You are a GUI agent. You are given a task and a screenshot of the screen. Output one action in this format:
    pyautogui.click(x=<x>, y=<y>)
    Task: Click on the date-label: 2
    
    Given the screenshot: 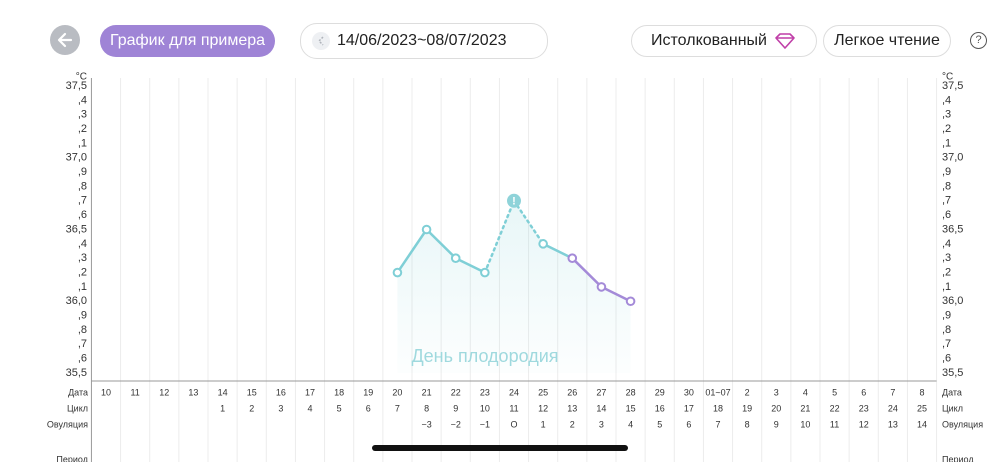 What is the action you would take?
    pyautogui.click(x=747, y=392)
    